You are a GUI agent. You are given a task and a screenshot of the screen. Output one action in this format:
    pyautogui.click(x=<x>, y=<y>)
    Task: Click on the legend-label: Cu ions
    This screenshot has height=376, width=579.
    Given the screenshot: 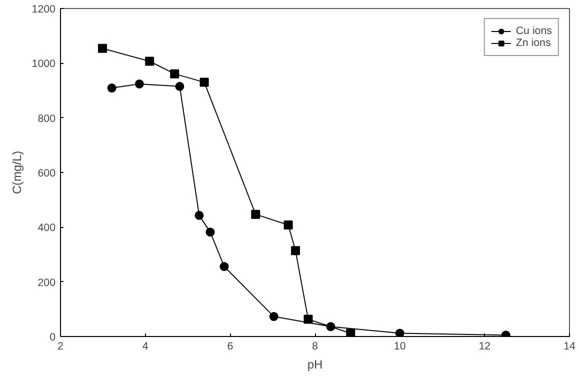 What is the action you would take?
    pyautogui.click(x=534, y=31)
    